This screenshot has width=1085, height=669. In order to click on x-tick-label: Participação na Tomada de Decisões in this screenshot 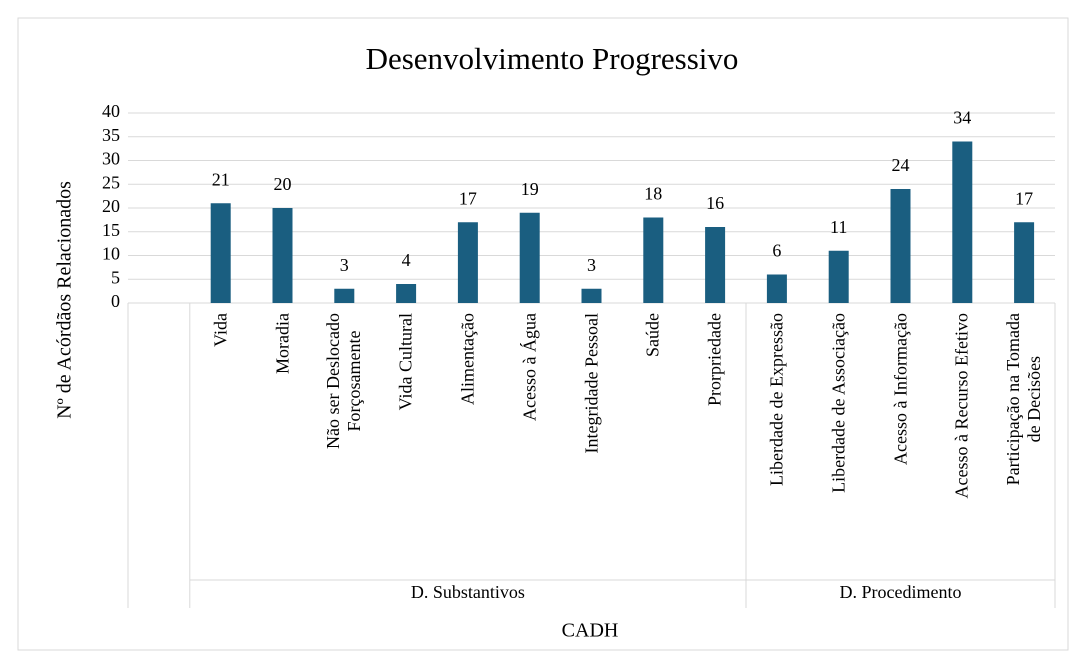, I will do `click(1024, 399)`.